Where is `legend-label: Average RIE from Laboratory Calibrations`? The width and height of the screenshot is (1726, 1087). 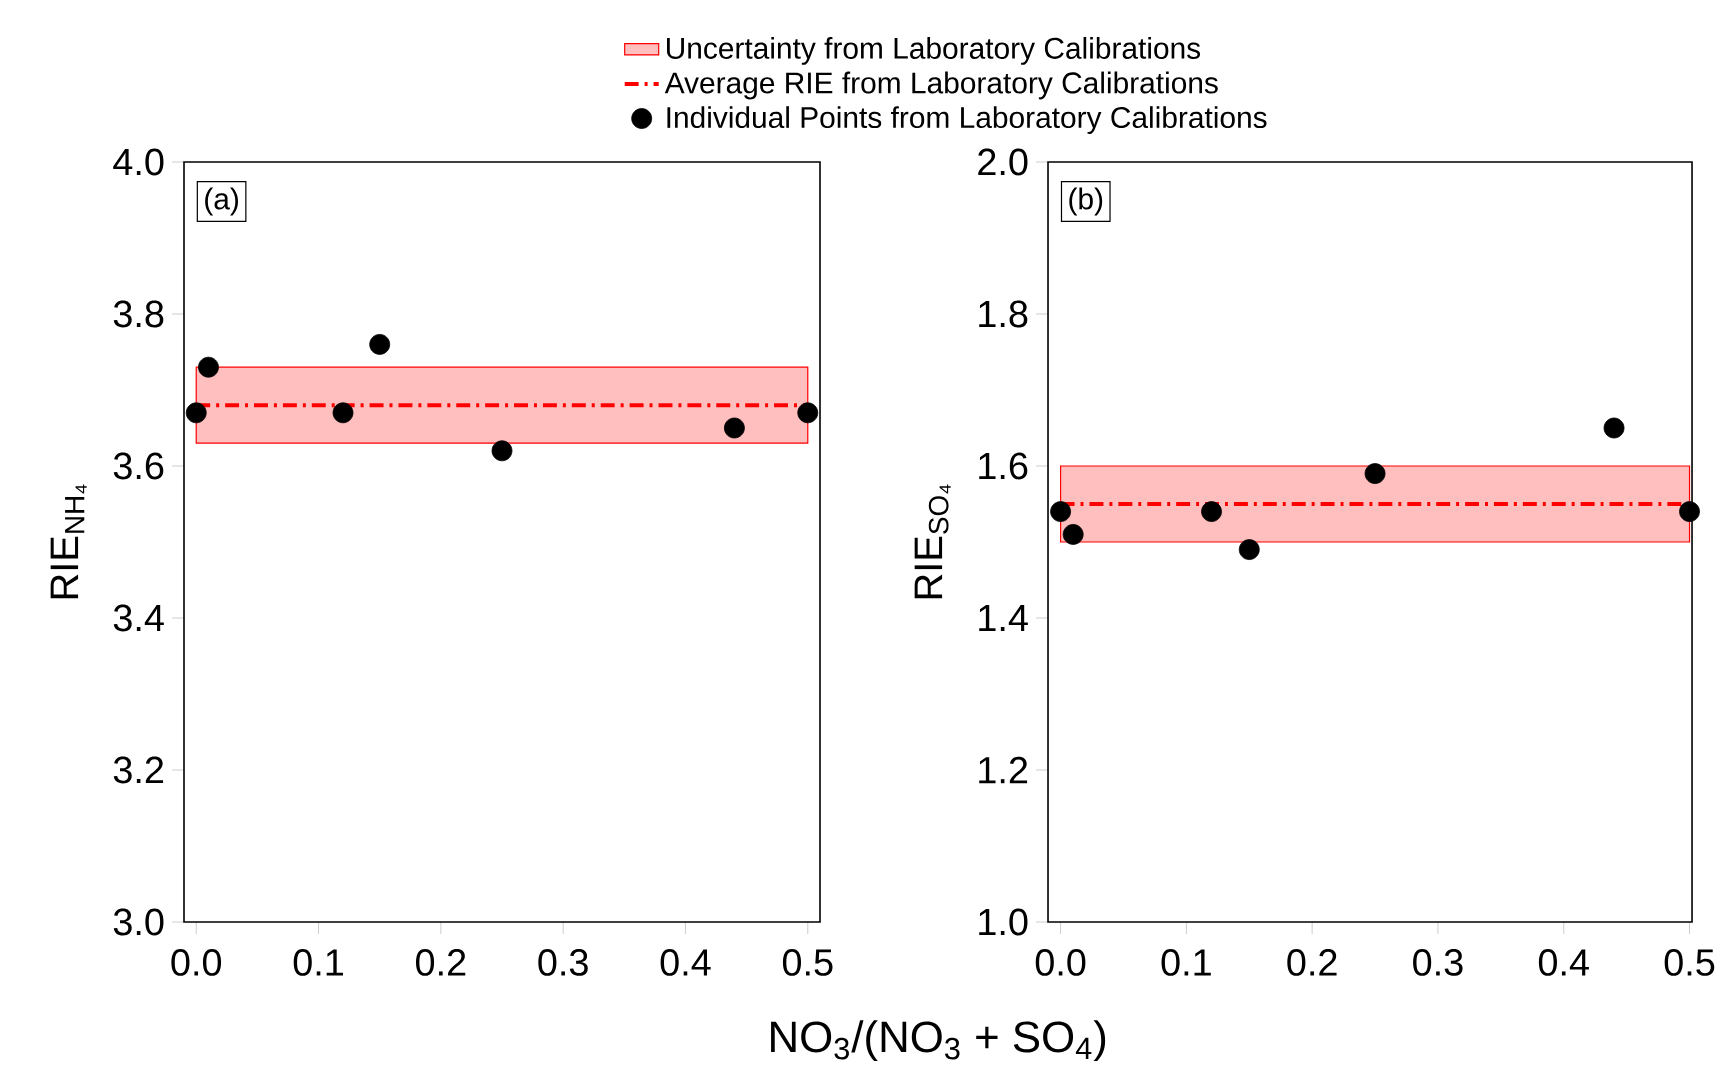
legend-label: Average RIE from Laboratory Calibrations is located at coordinates (941, 85).